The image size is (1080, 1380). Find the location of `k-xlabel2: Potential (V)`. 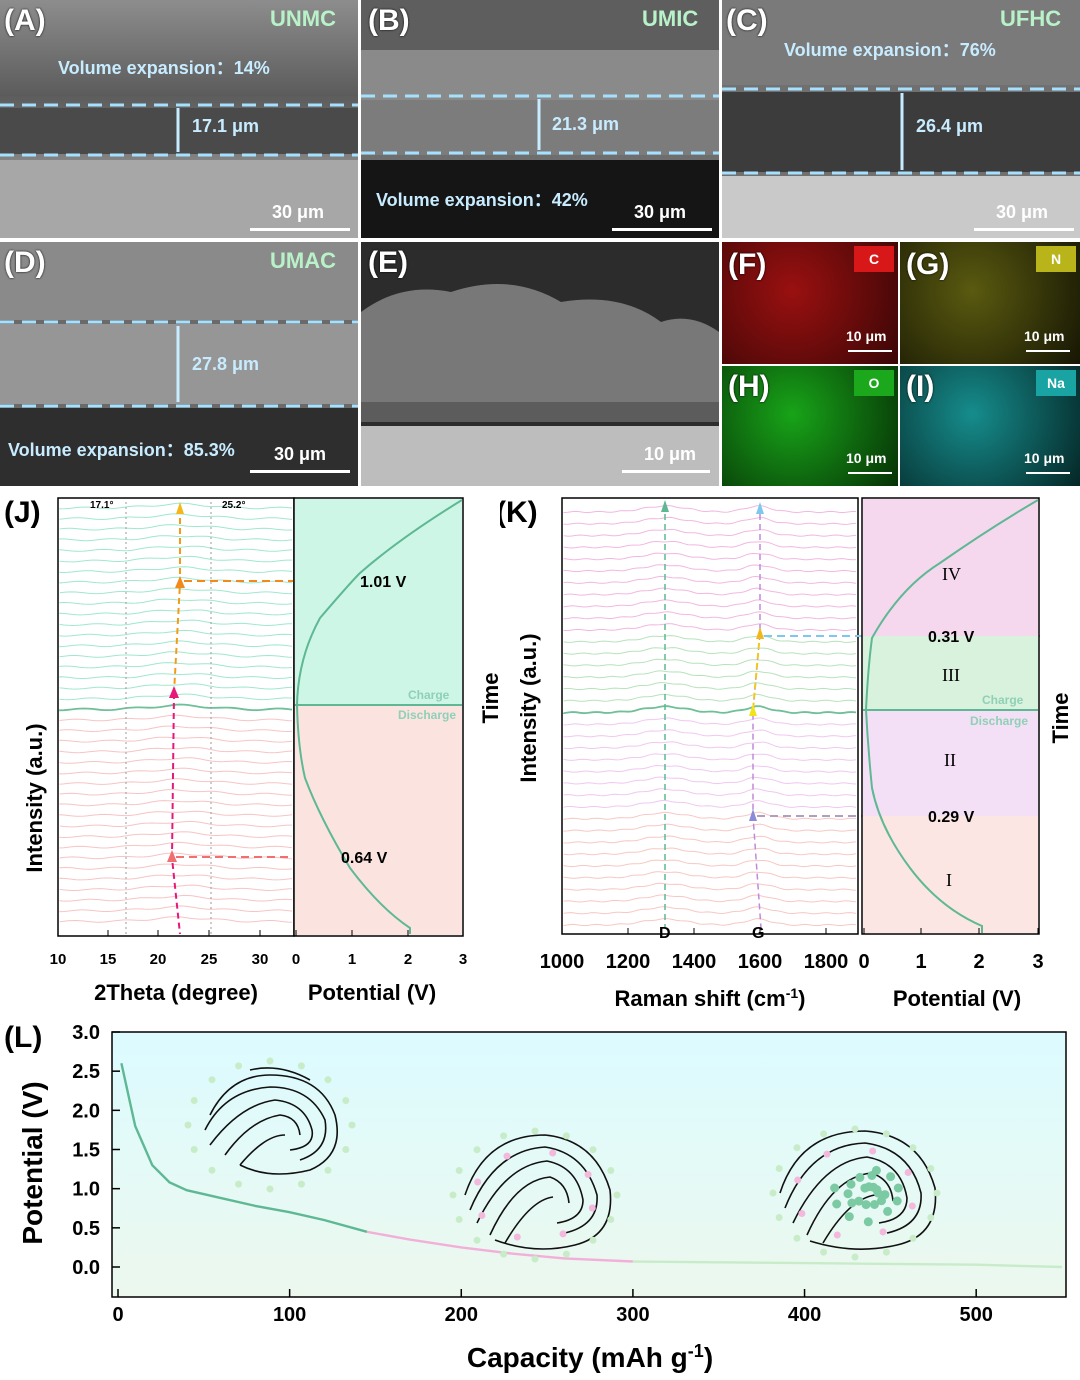

k-xlabel2: Potential (V) is located at coordinates (957, 998).